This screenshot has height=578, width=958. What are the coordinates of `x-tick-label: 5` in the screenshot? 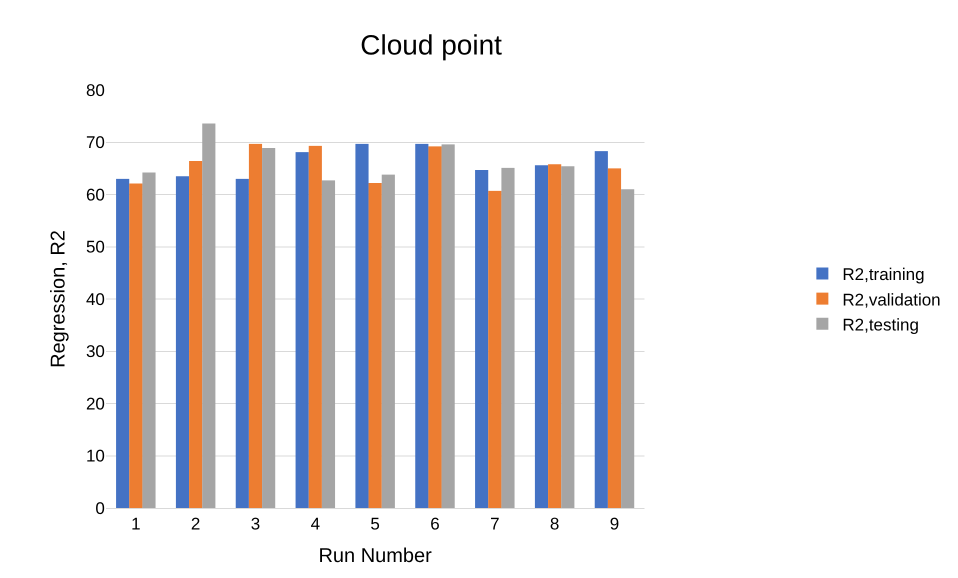 It's located at (375, 524).